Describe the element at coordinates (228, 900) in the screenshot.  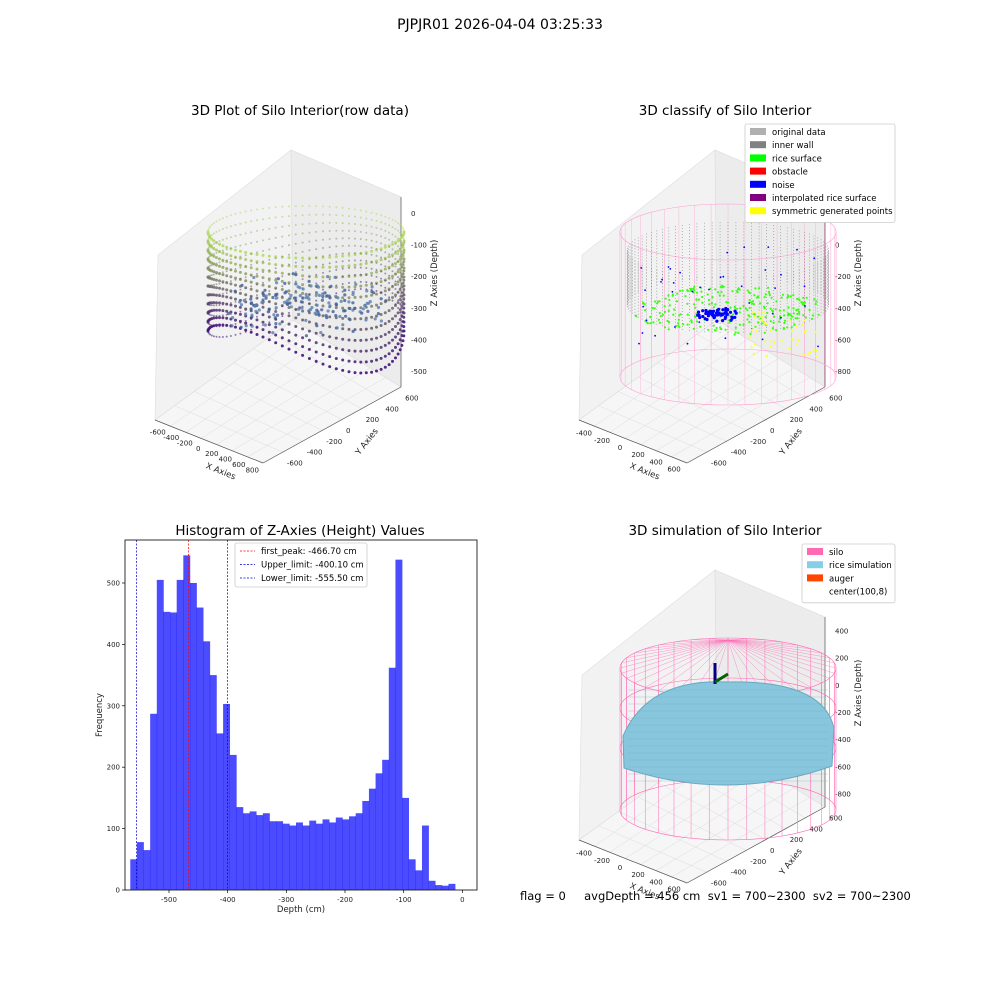
I see `x-tick-label: -400` at that location.